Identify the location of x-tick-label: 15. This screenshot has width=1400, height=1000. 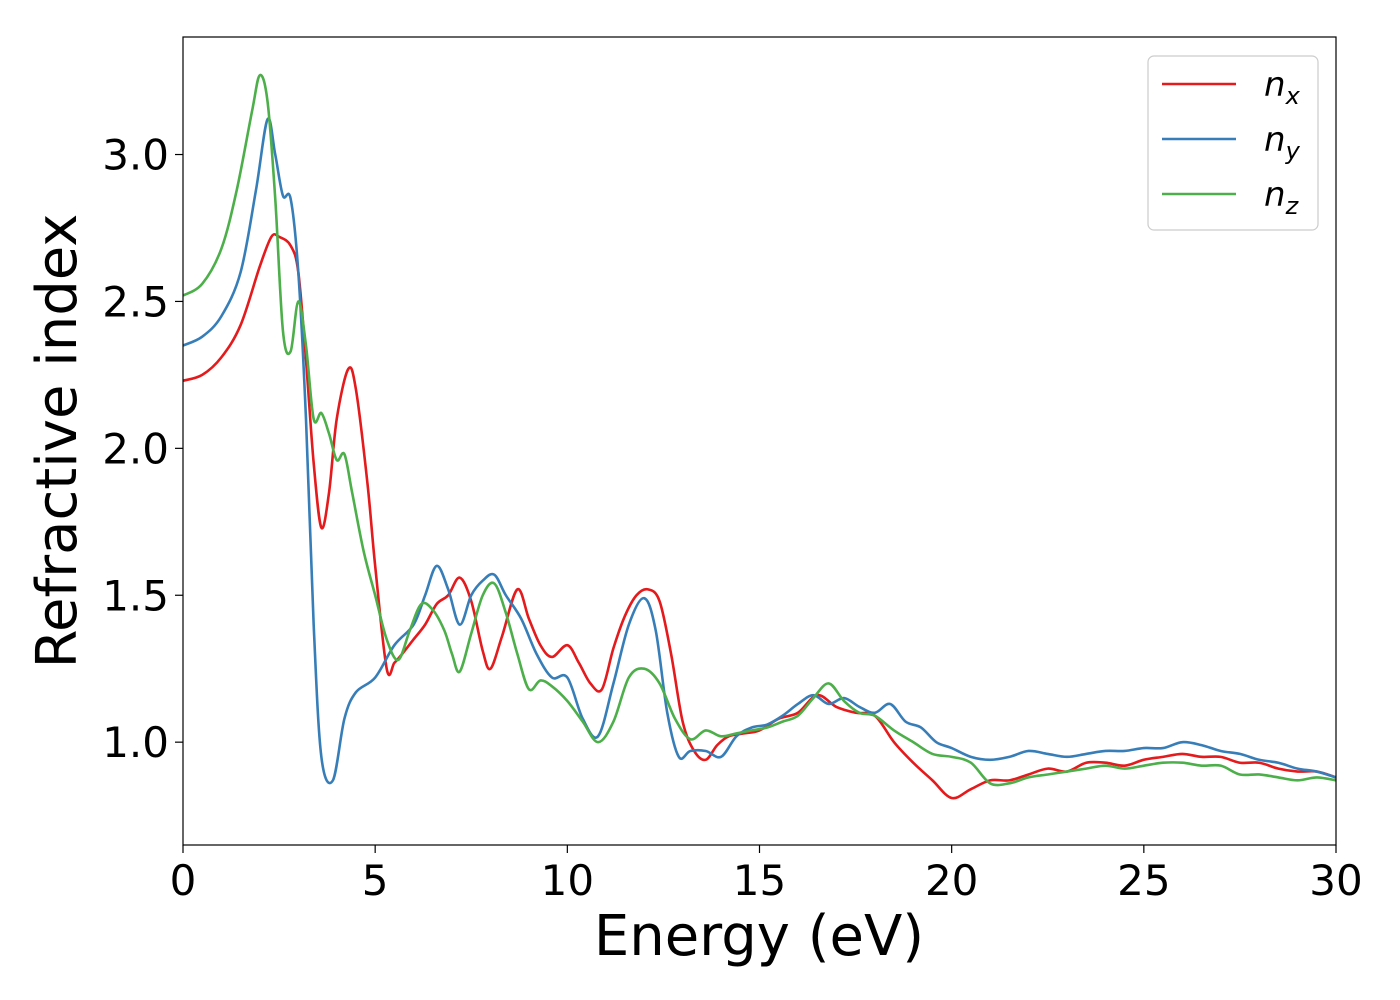
(759, 880).